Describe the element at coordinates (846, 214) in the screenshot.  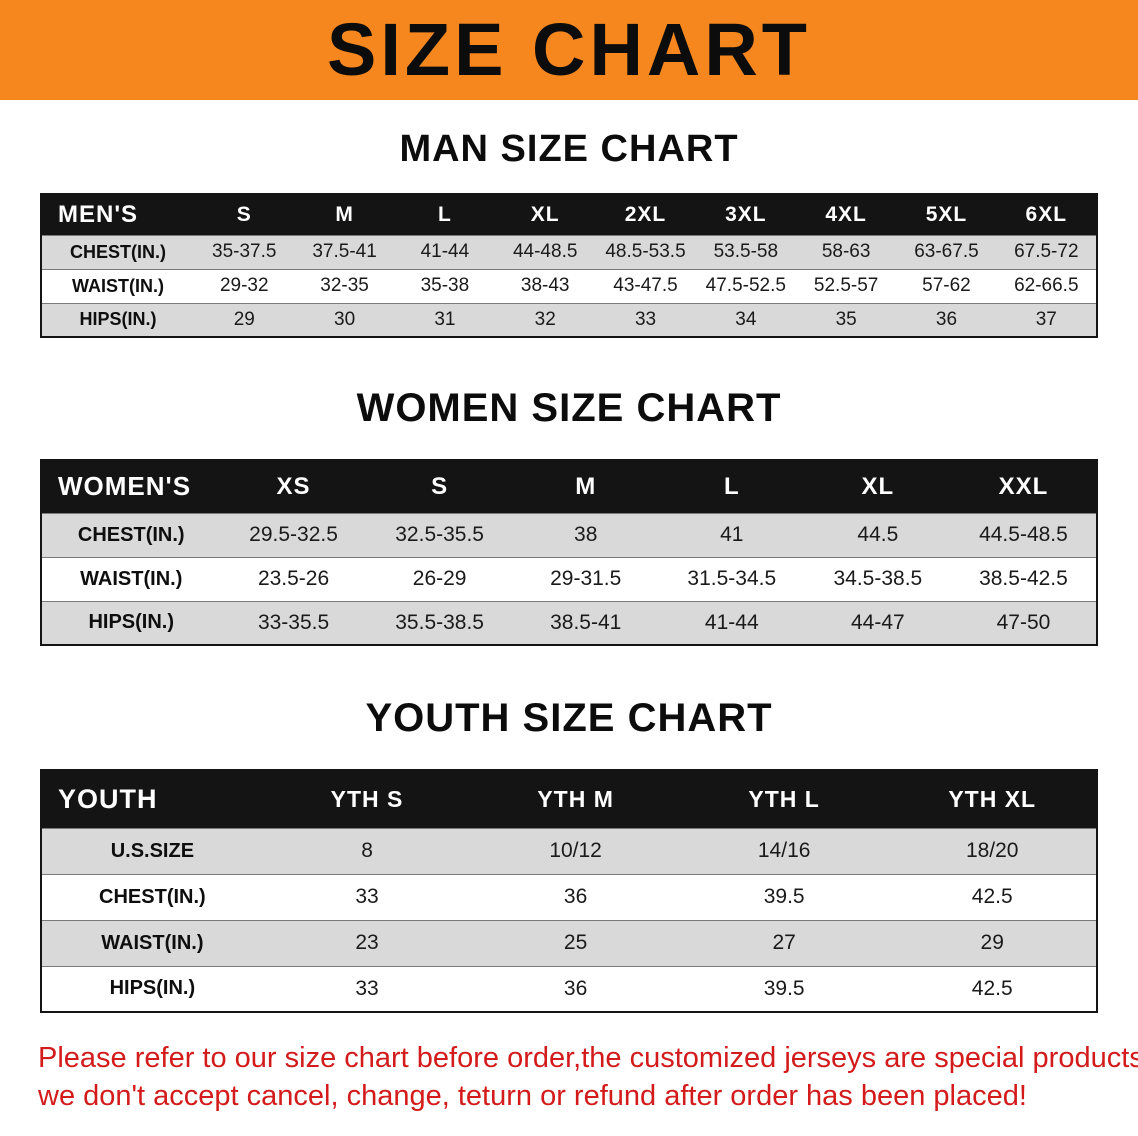
I see `column-header: 4XL` at that location.